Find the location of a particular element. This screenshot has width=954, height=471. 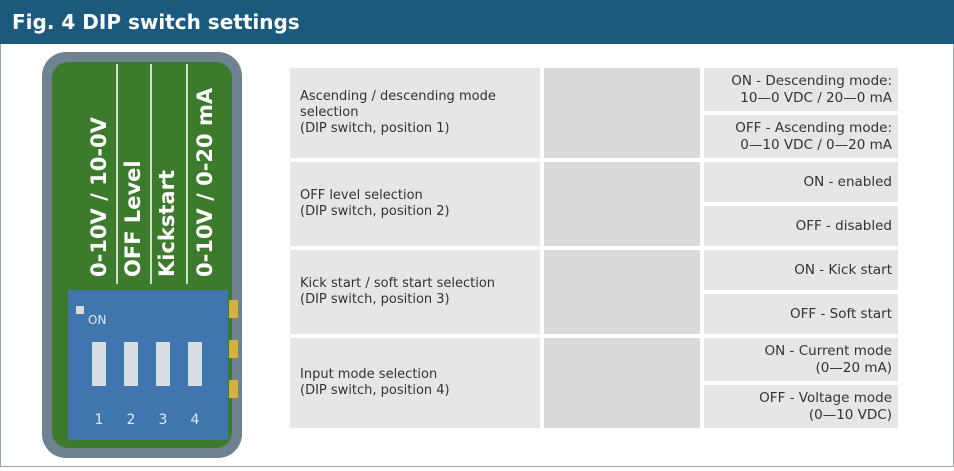

description-note: (DIP switch, position 2) is located at coordinates (375, 211).